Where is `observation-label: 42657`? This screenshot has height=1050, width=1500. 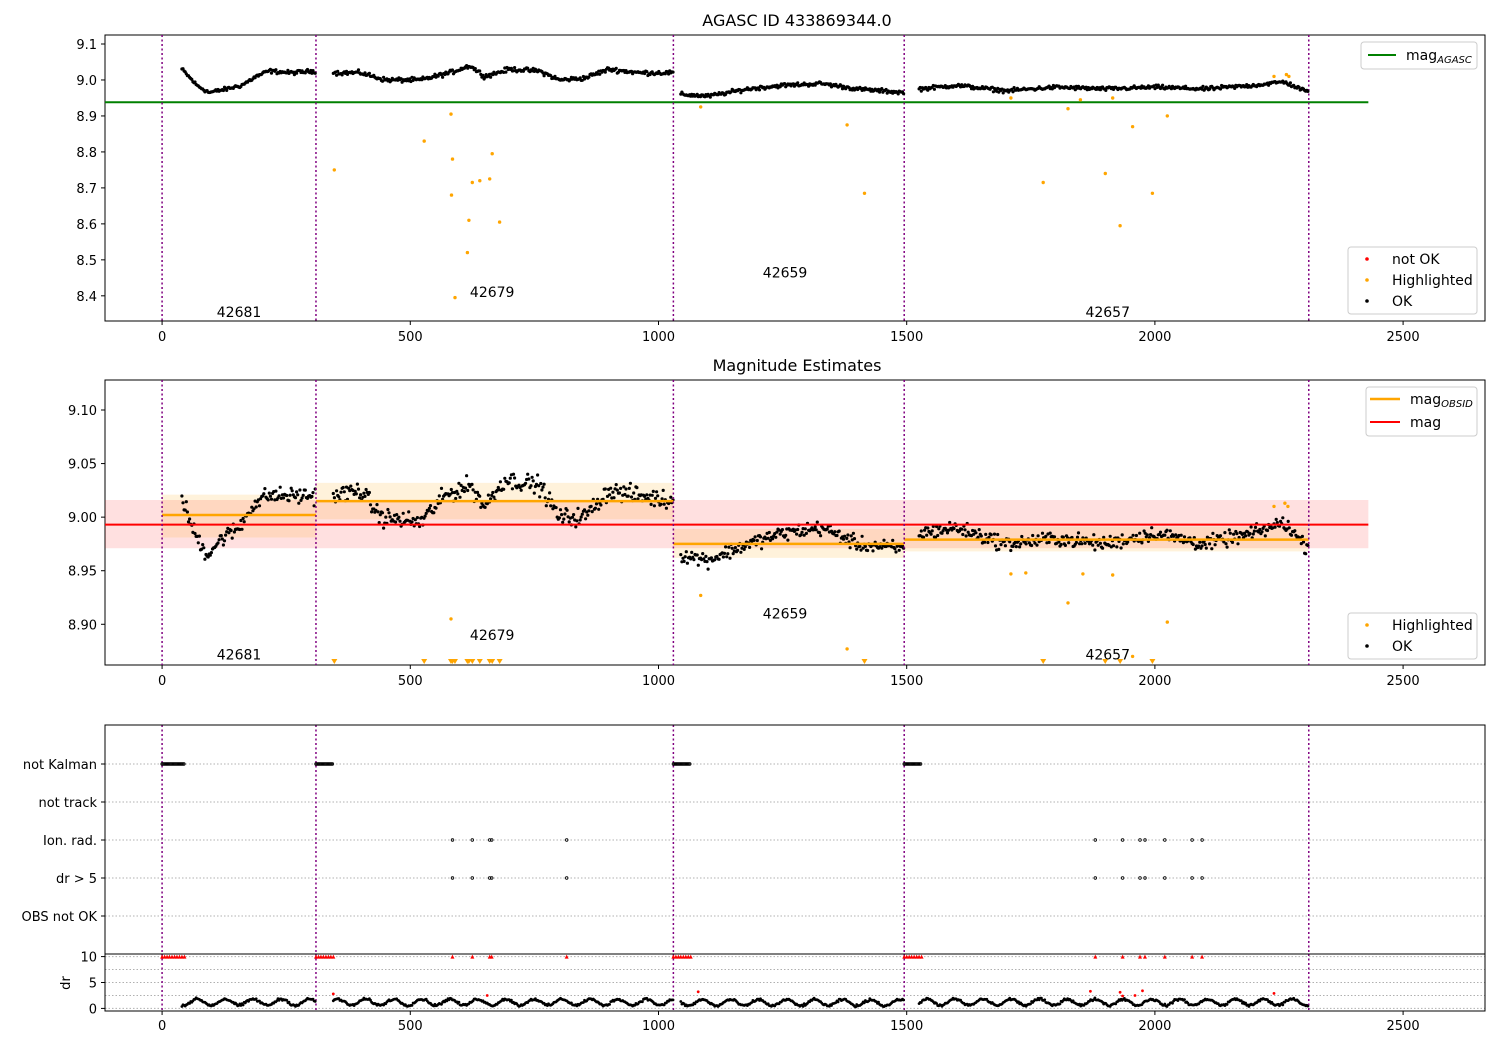
observation-label: 42657 is located at coordinates (1107, 655).